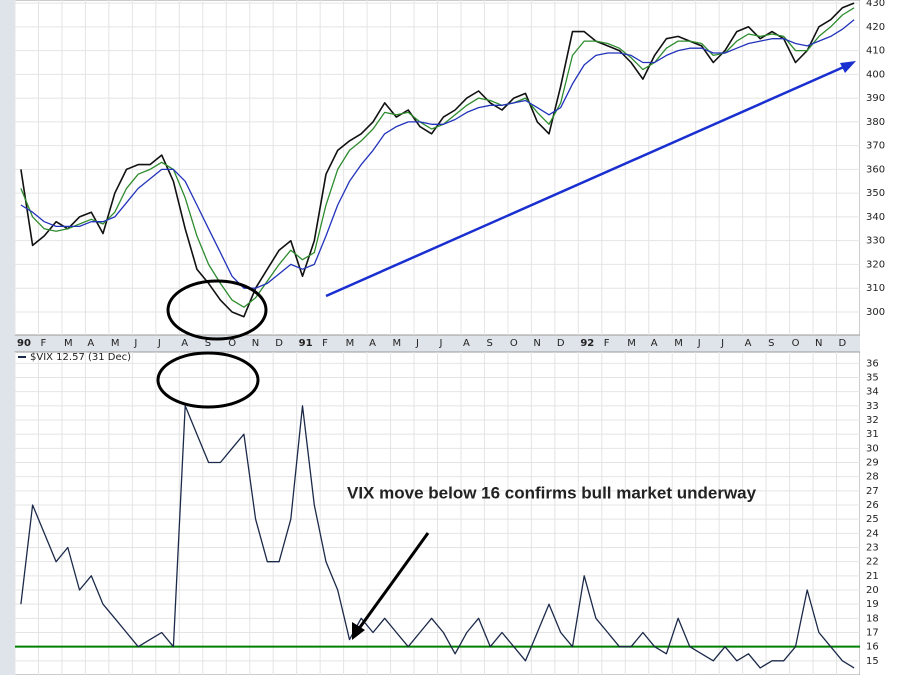 The image size is (900, 675). What do you see at coordinates (872, 491) in the screenshot?
I see `y-tick-label: 27` at bounding box center [872, 491].